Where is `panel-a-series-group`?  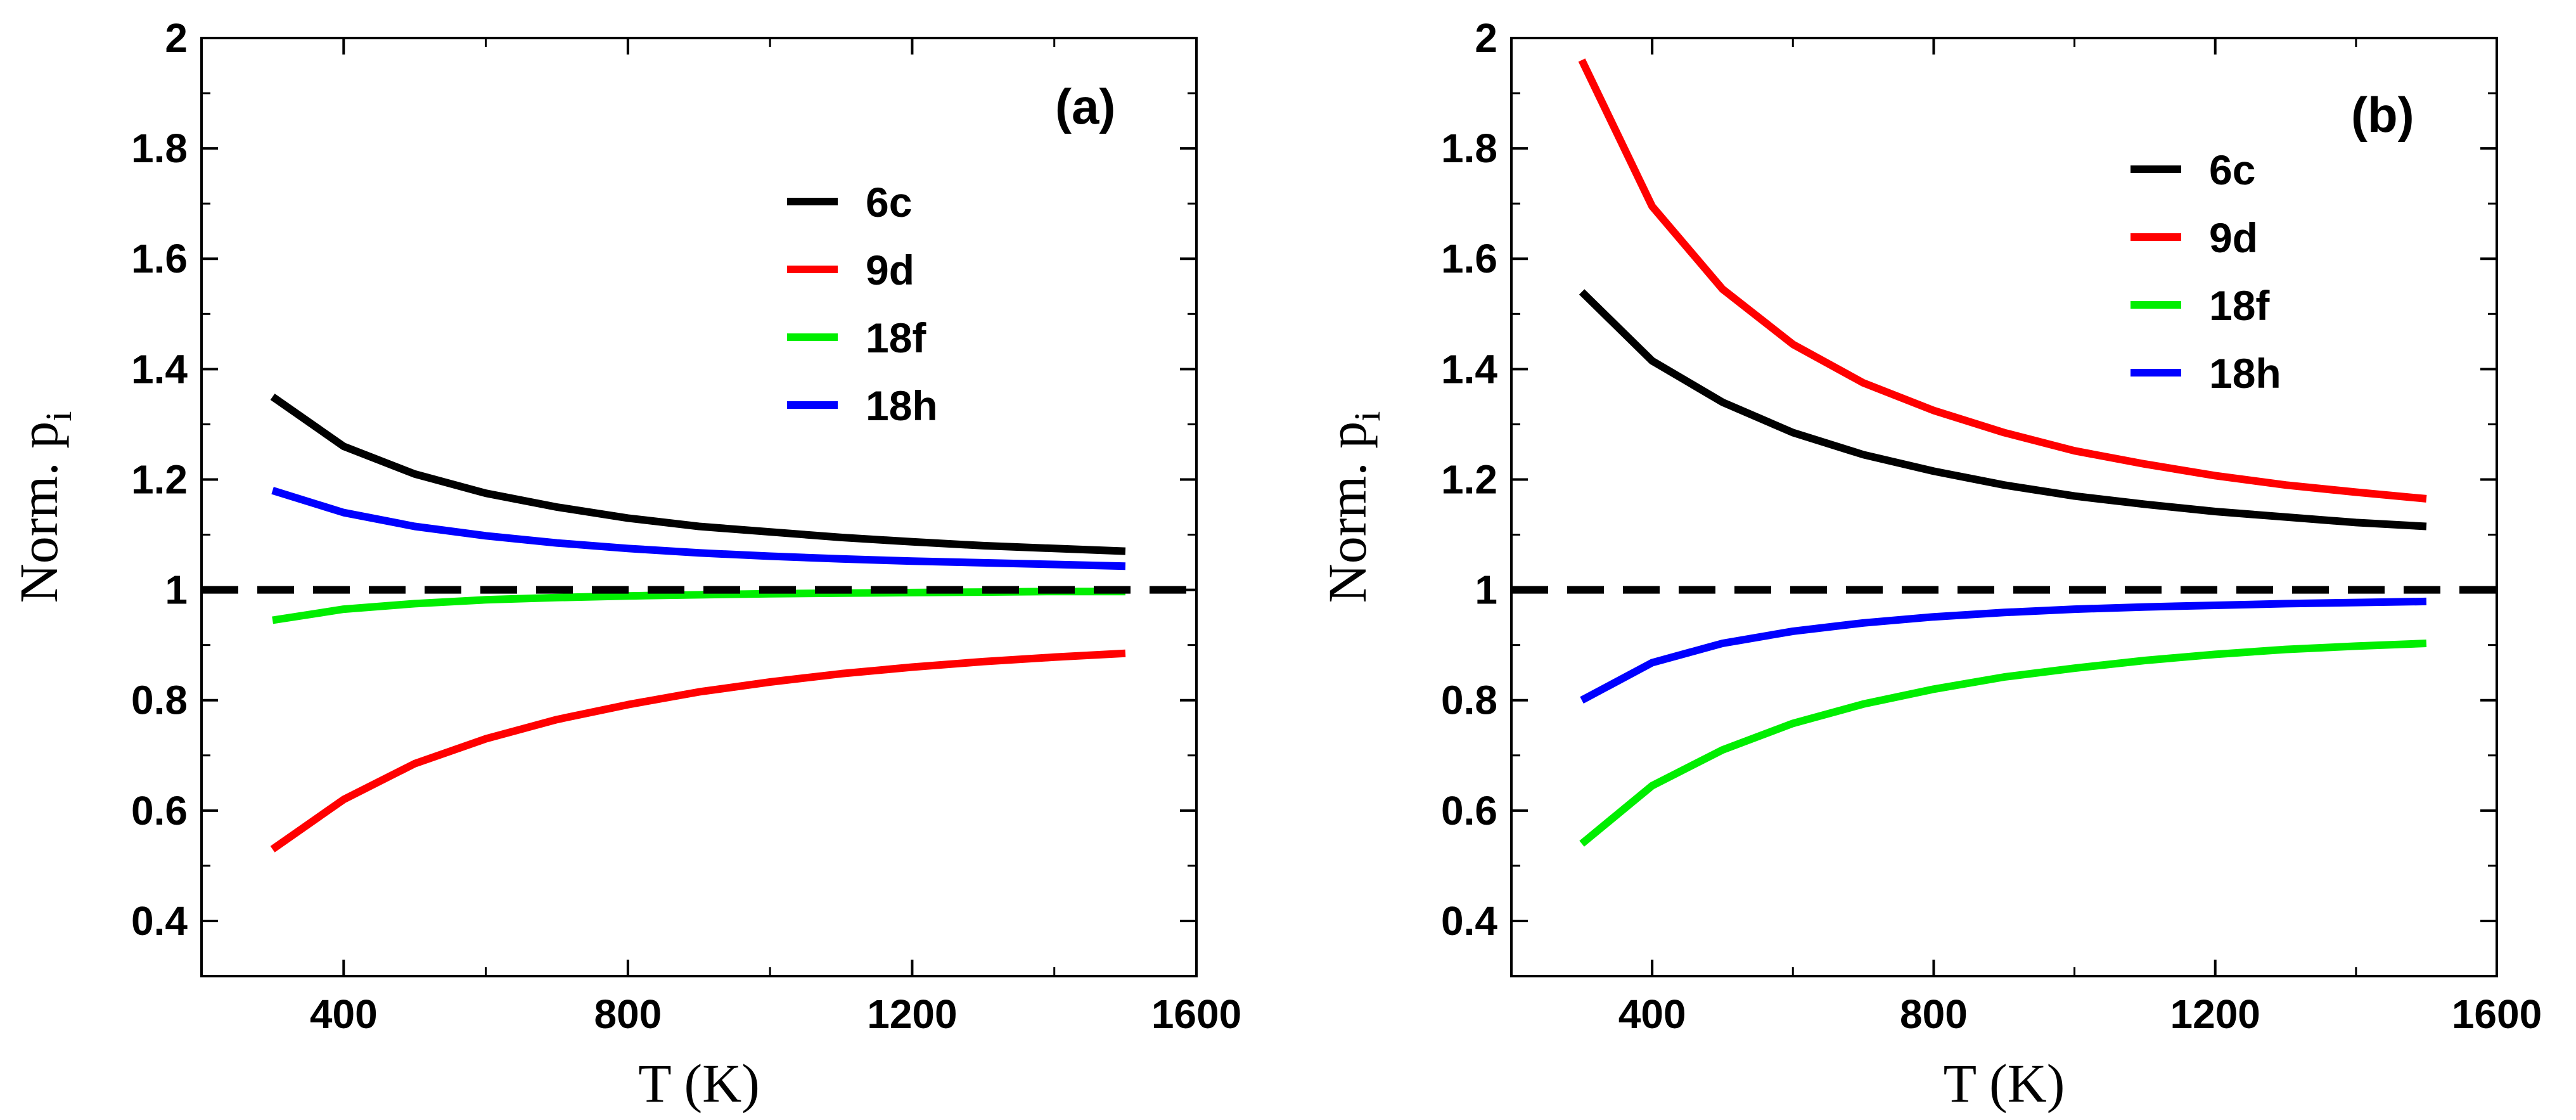 panel-a-series-group is located at coordinates (698, 623).